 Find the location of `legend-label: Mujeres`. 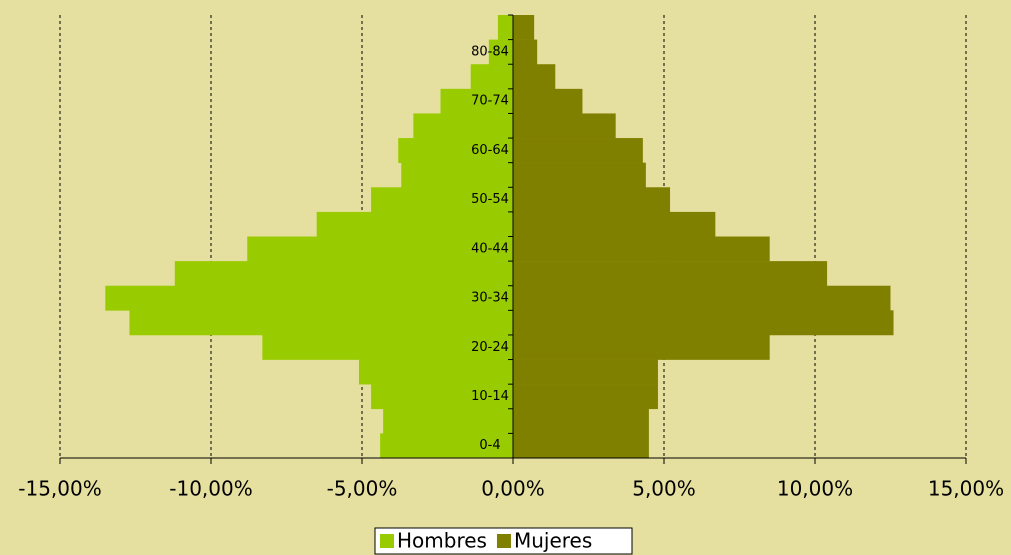

legend-label: Mujeres is located at coordinates (553, 541).